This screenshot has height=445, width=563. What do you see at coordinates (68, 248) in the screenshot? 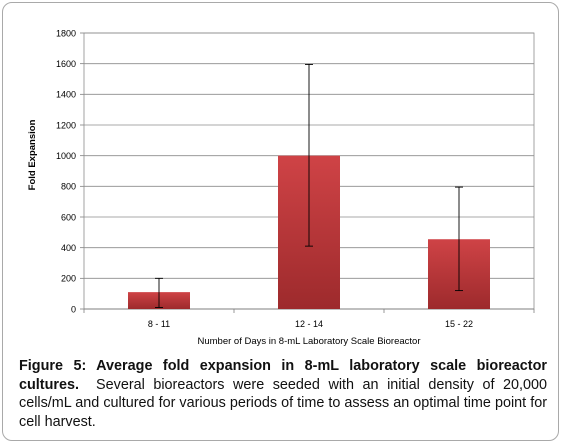
I see `y-tick-label: 400` at bounding box center [68, 248].